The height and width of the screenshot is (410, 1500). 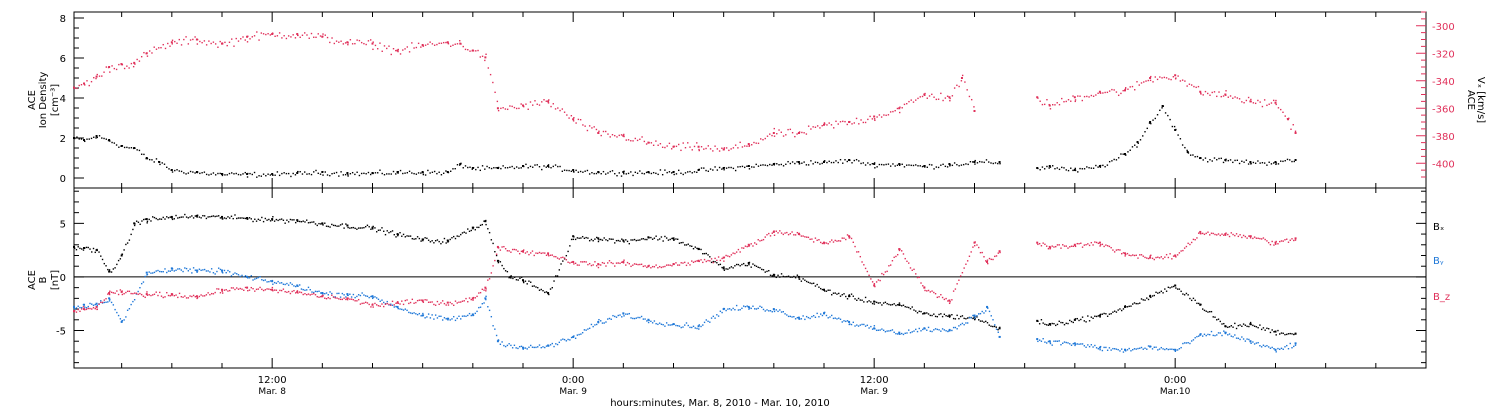 I want to click on data-point-density, so click(x=949, y=164).